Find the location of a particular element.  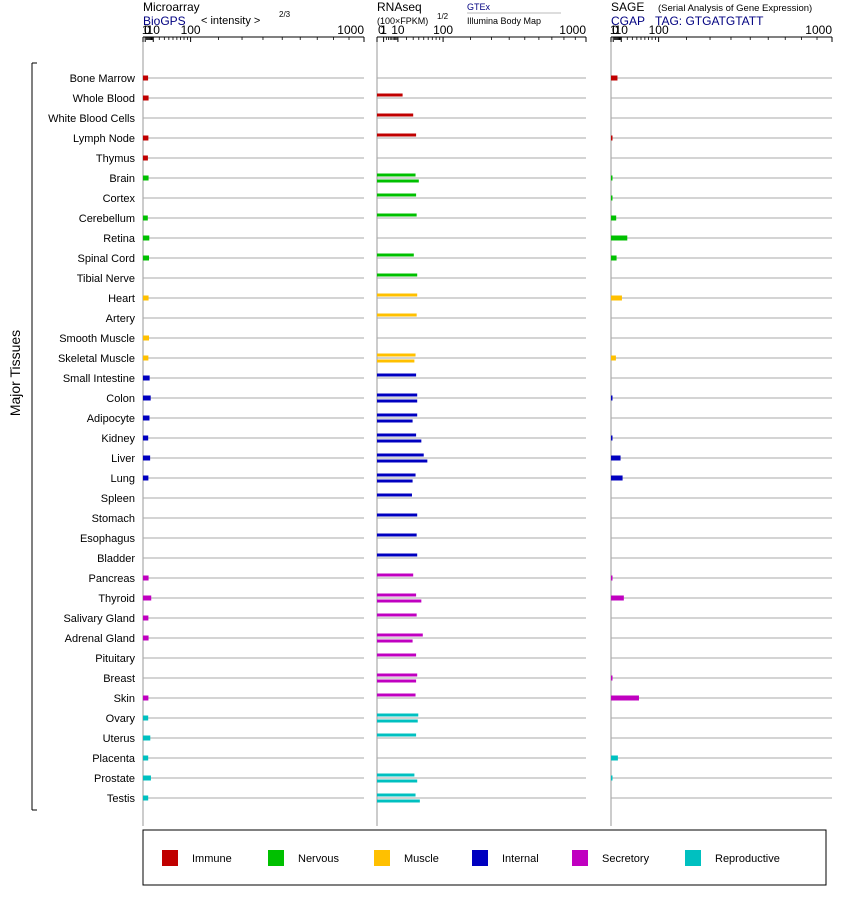

legend-label: Internal is located at coordinates (520, 859).